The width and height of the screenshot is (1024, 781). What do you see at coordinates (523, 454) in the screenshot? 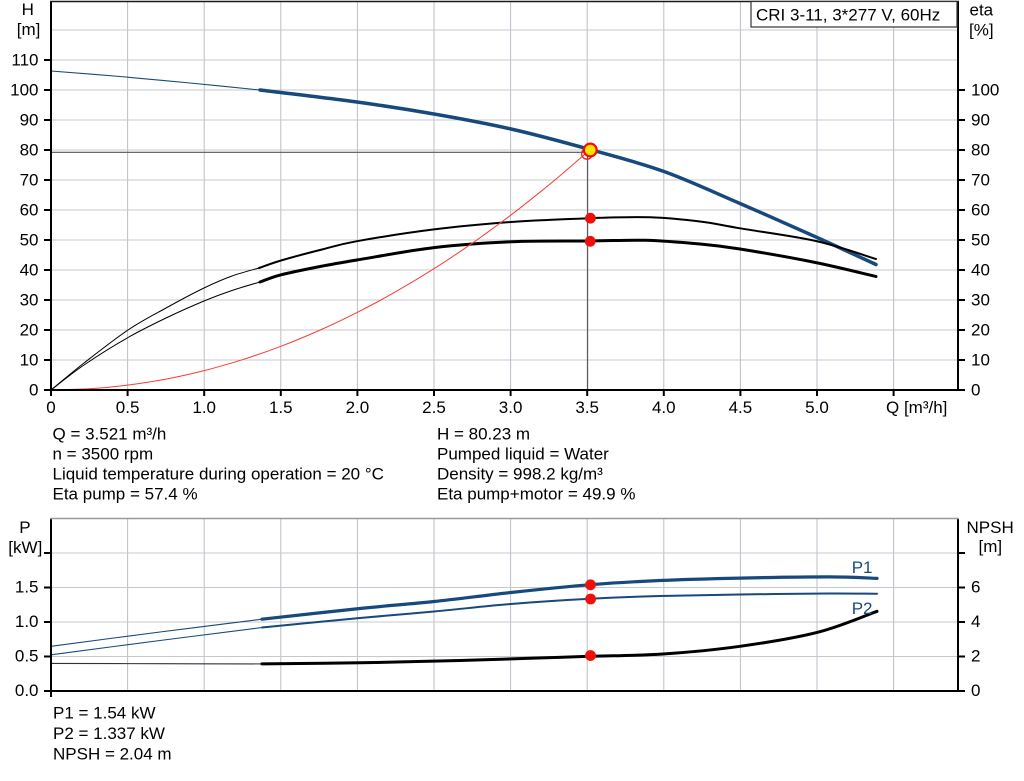
I see `svg-text: Pumped liquid = Water` at bounding box center [523, 454].